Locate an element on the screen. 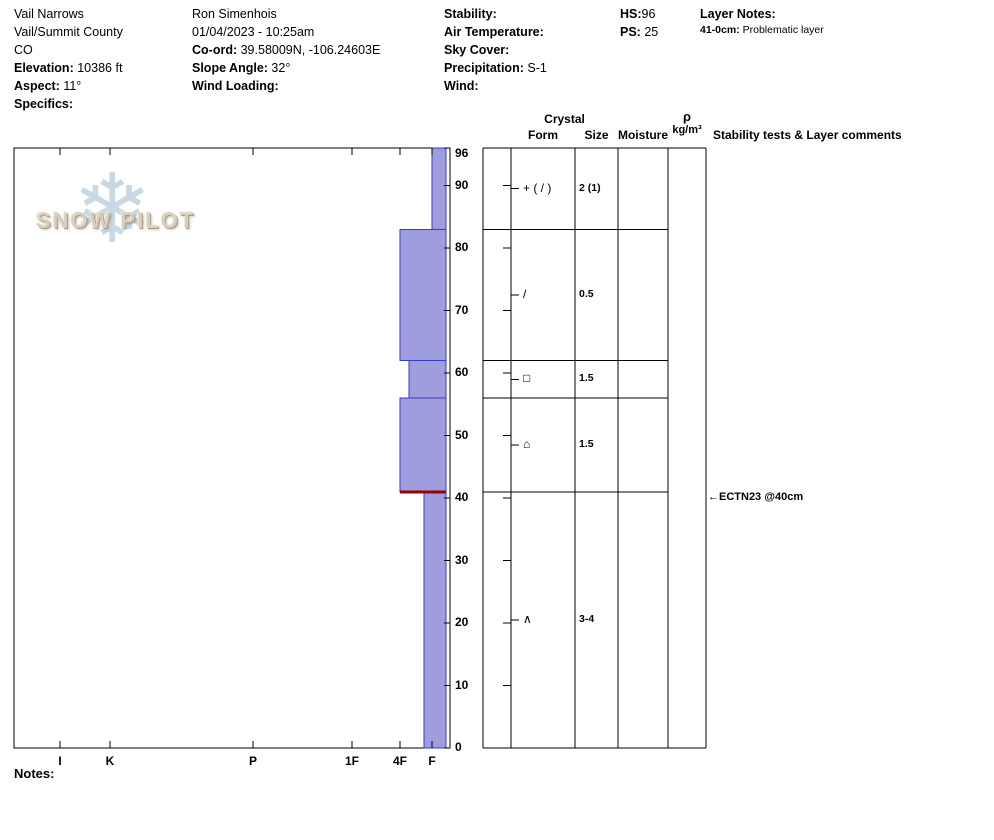 This screenshot has height=840, width=994. snowflake-icon: ❄ is located at coordinates (112, 209).